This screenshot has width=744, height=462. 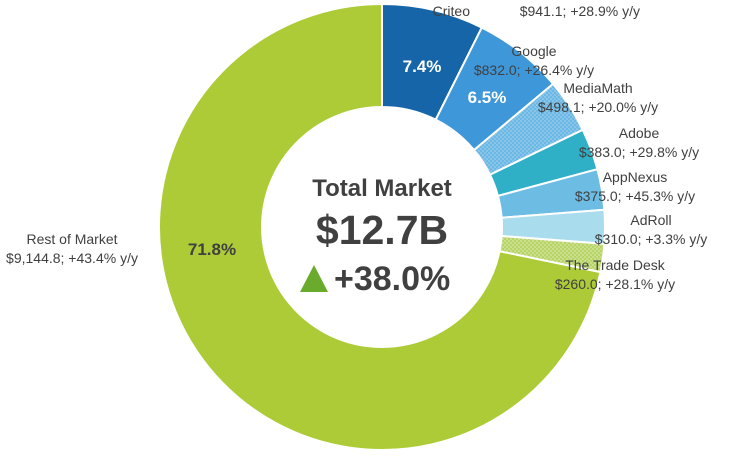 I want to click on label-name-criteo: Criteo, so click(x=452, y=11).